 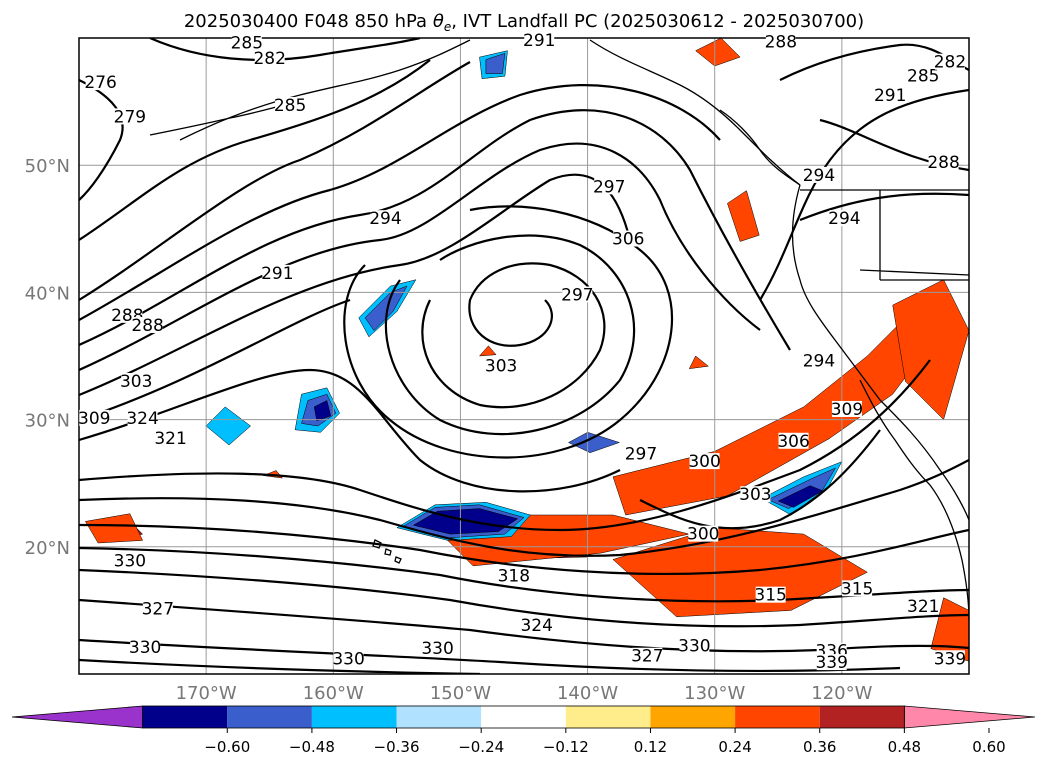 I want to click on state-borders, so click(x=914, y=235).